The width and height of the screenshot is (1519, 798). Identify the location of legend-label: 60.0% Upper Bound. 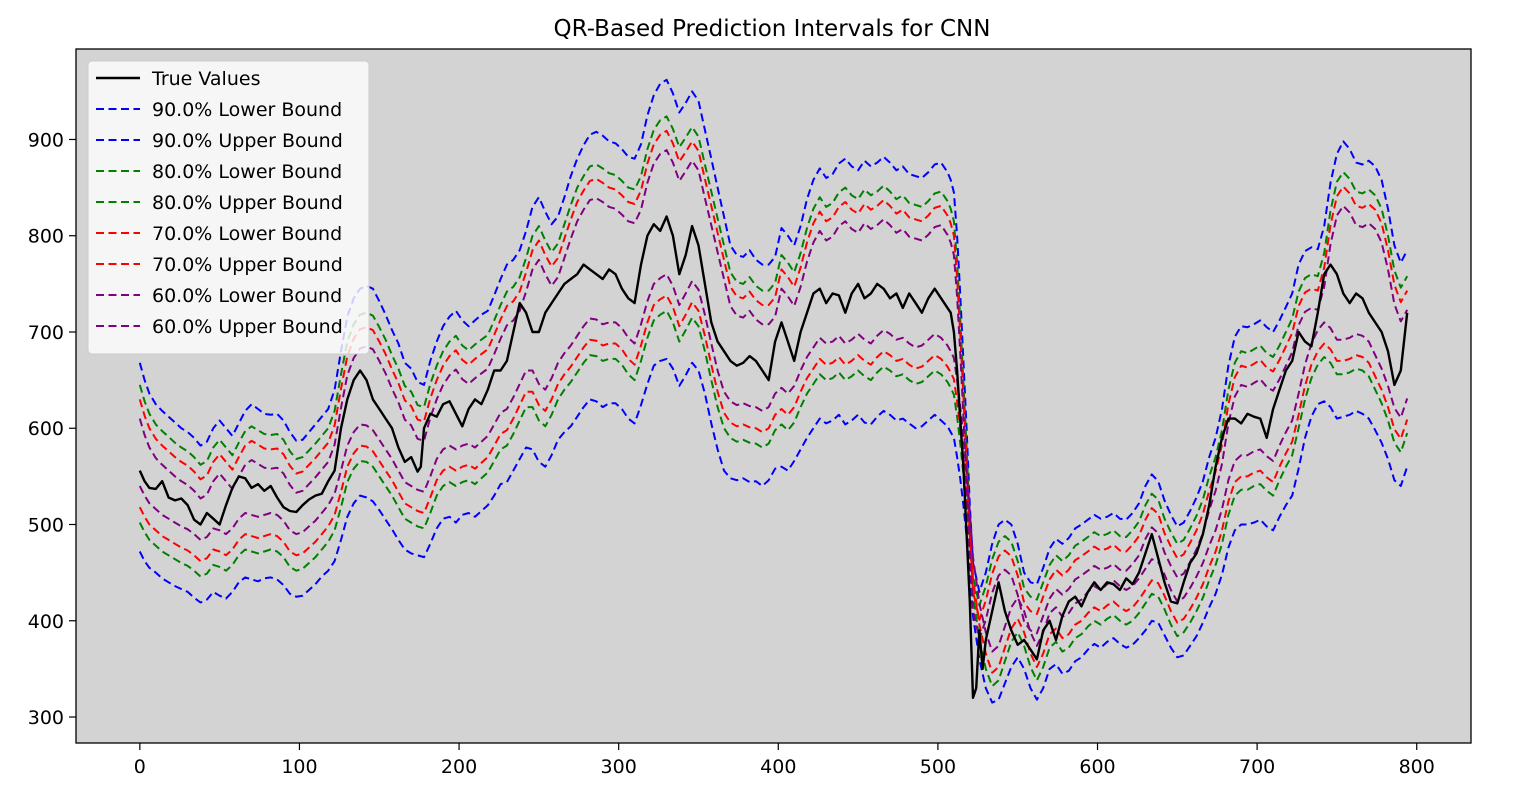
(247, 327).